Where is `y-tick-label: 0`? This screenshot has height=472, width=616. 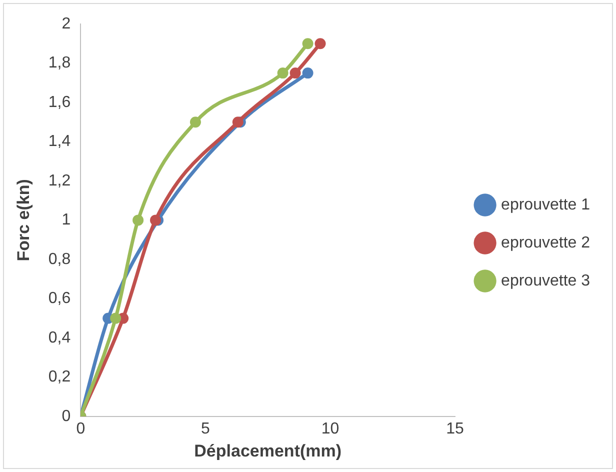 y-tick-label: 0 is located at coordinates (66, 416).